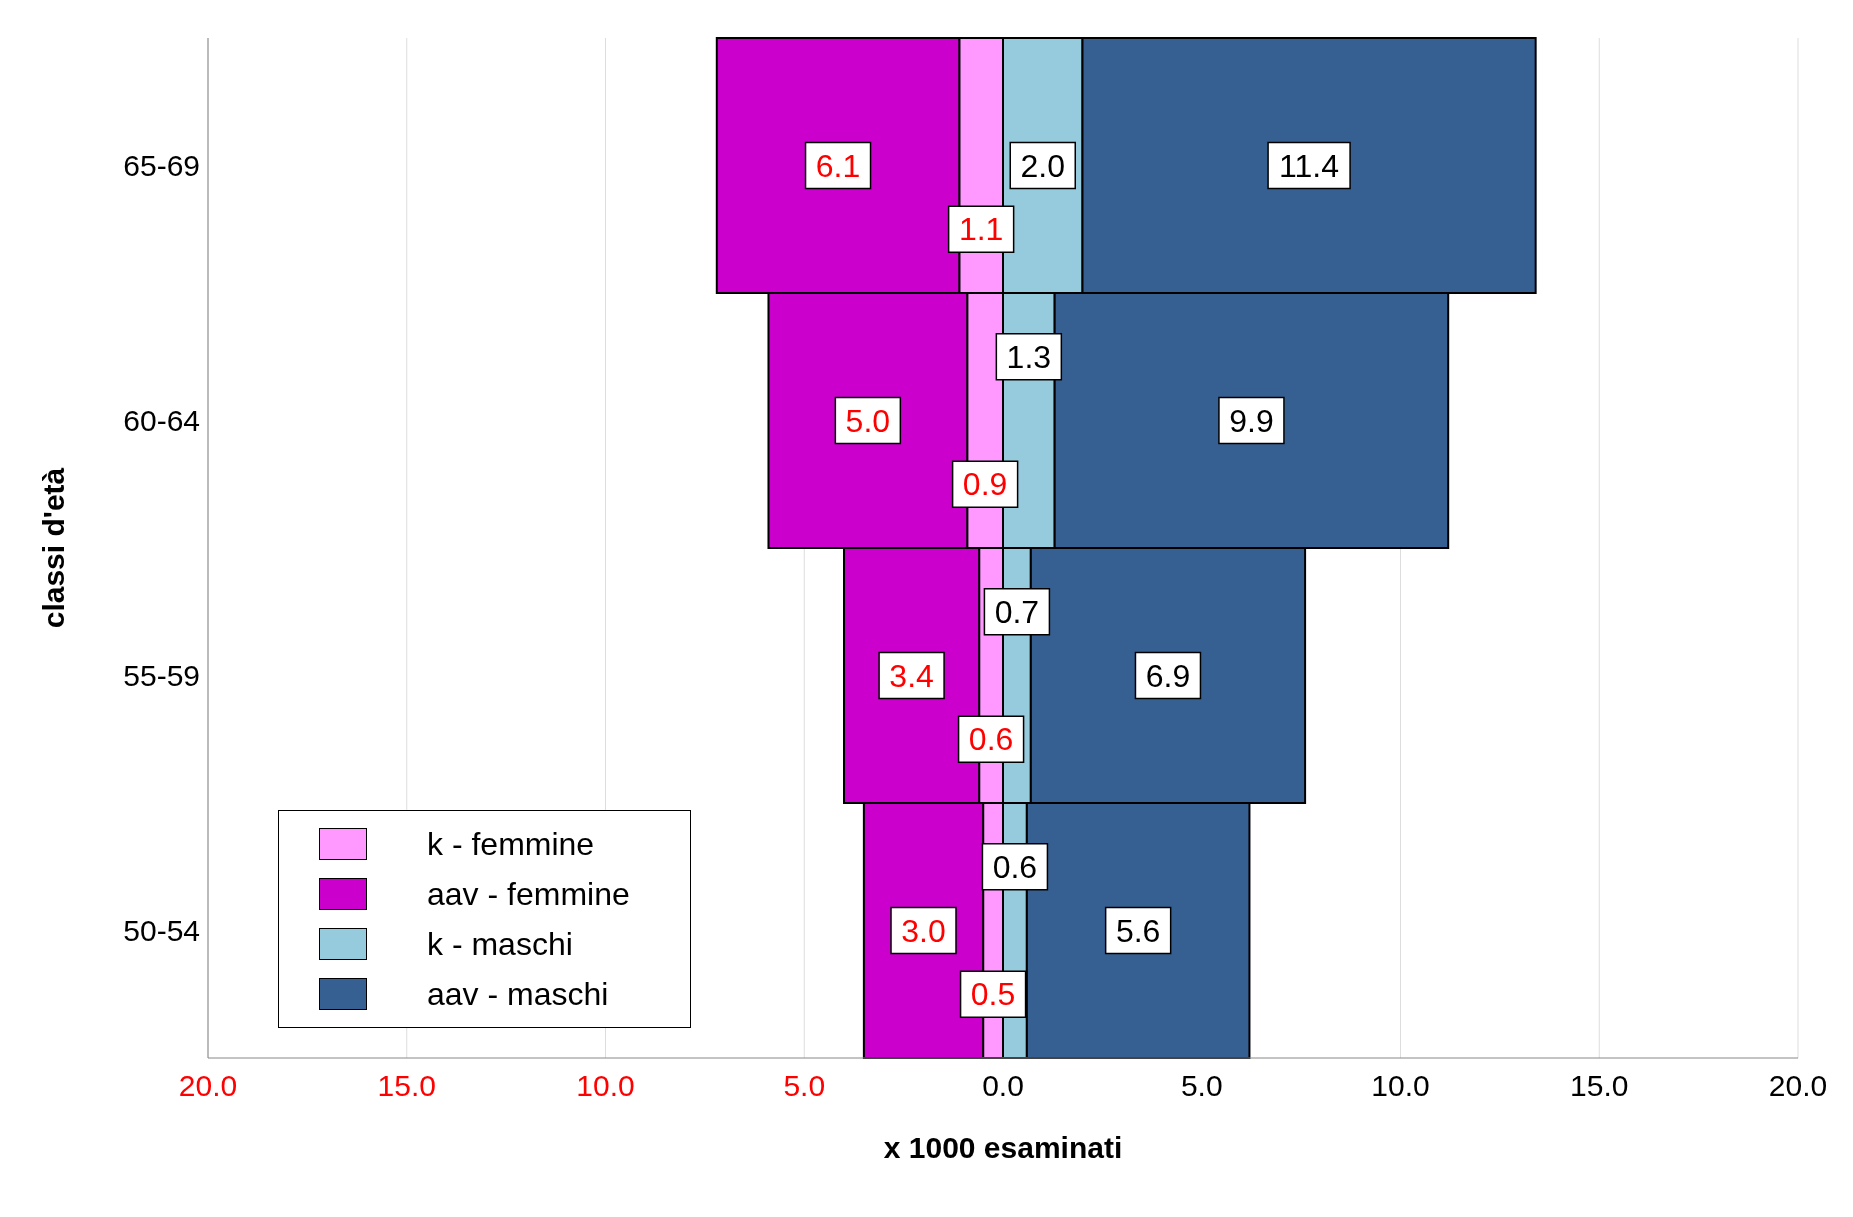 This screenshot has height=1217, width=1853. Describe the element at coordinates (1251, 420) in the screenshot. I see `data-label: 9.9` at that location.